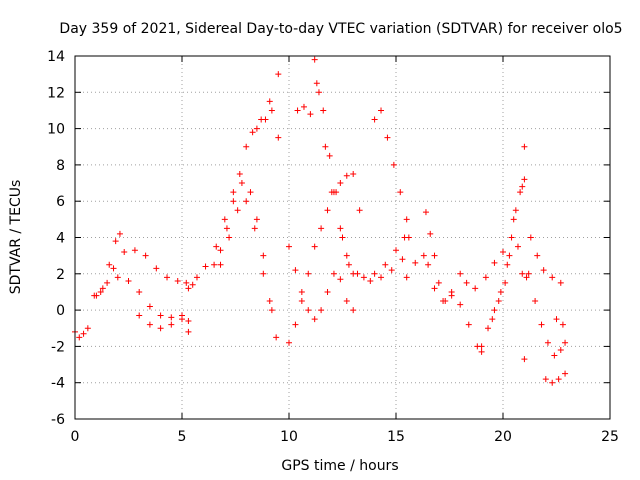 The image size is (640, 480). I want to click on y-tick-label: -2, so click(58, 347).